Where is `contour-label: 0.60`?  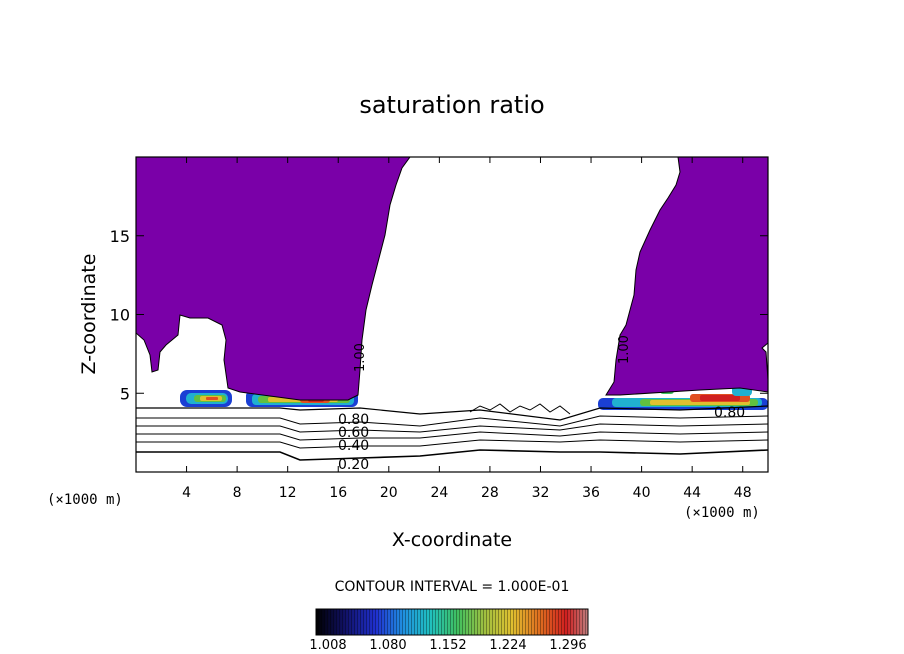 contour-label: 0.60 is located at coordinates (353, 433).